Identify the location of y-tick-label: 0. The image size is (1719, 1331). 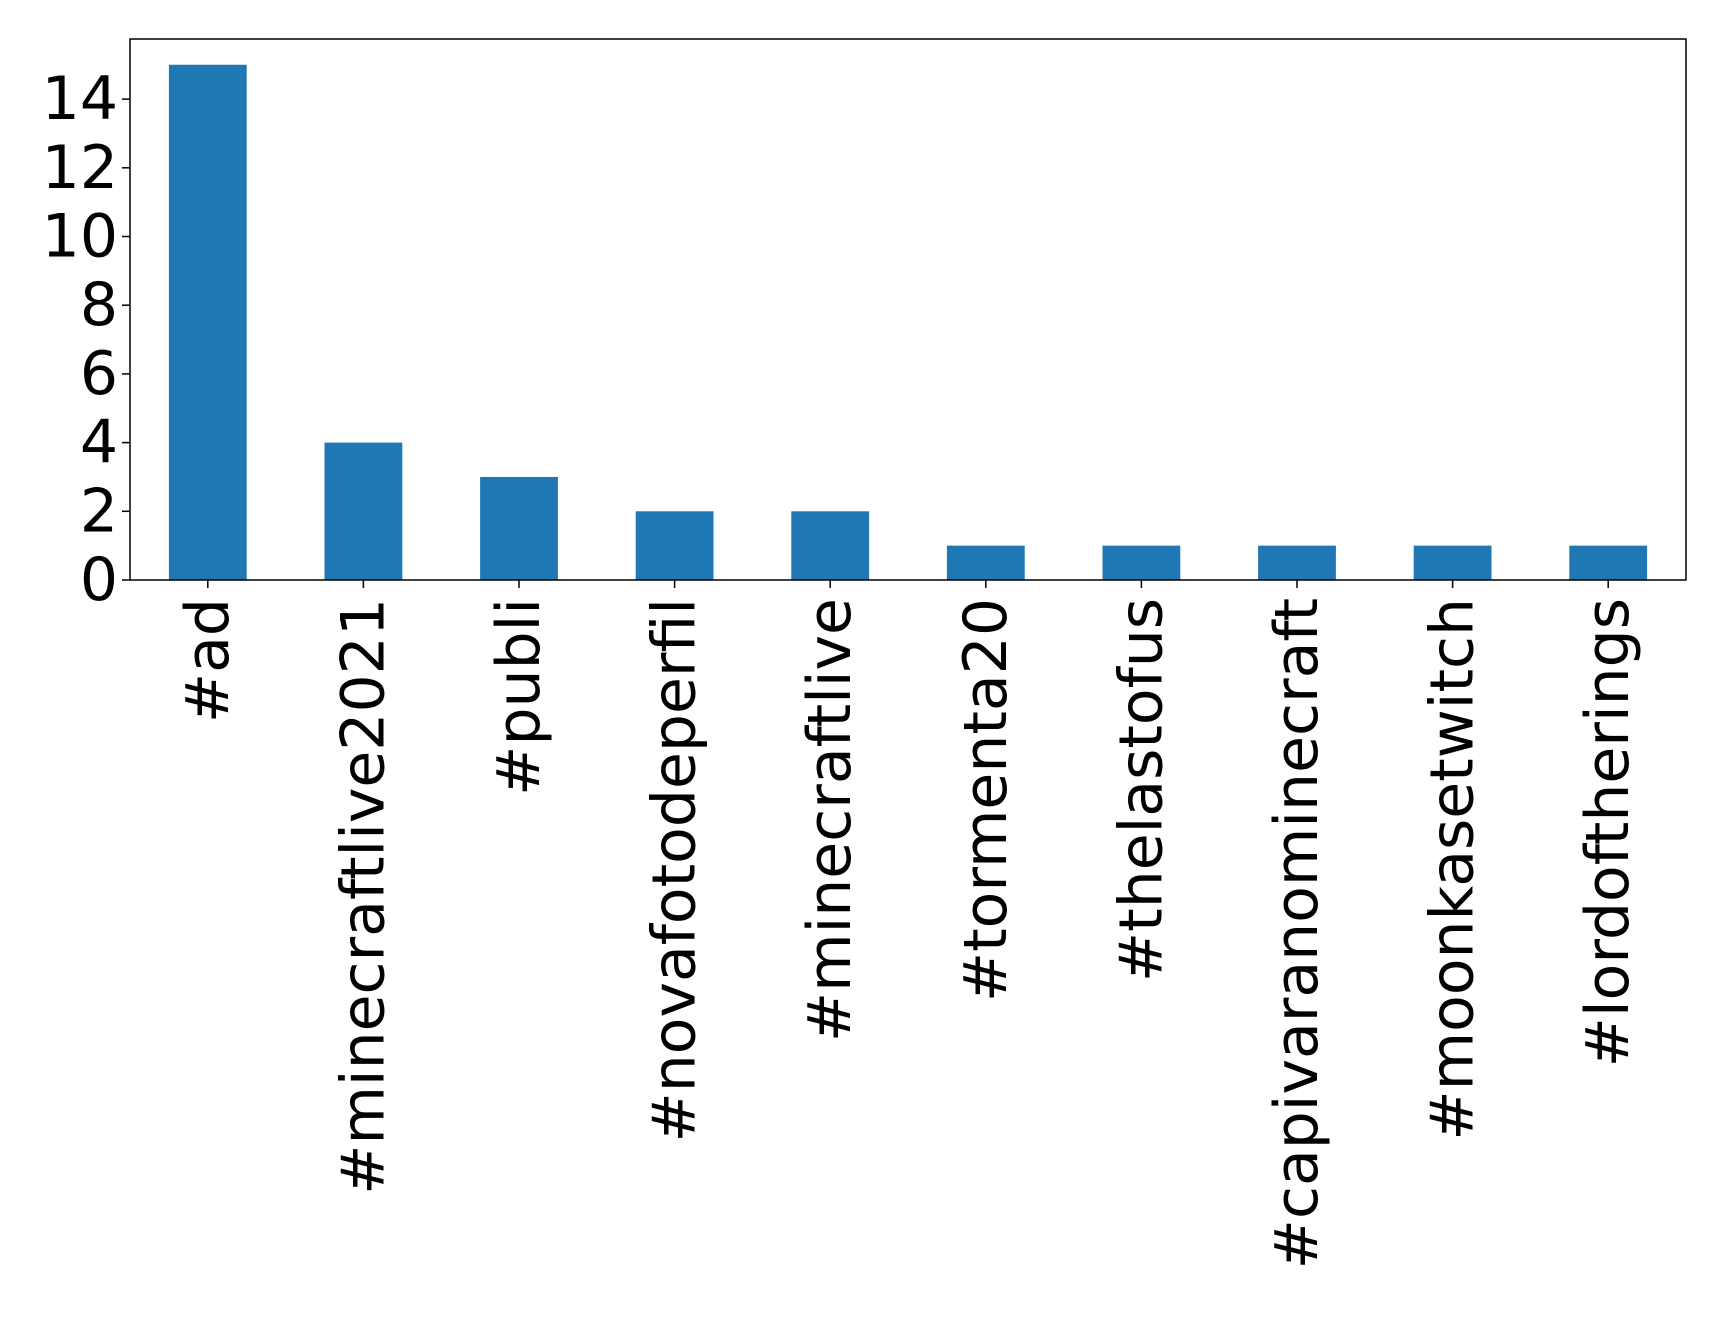
(99, 580).